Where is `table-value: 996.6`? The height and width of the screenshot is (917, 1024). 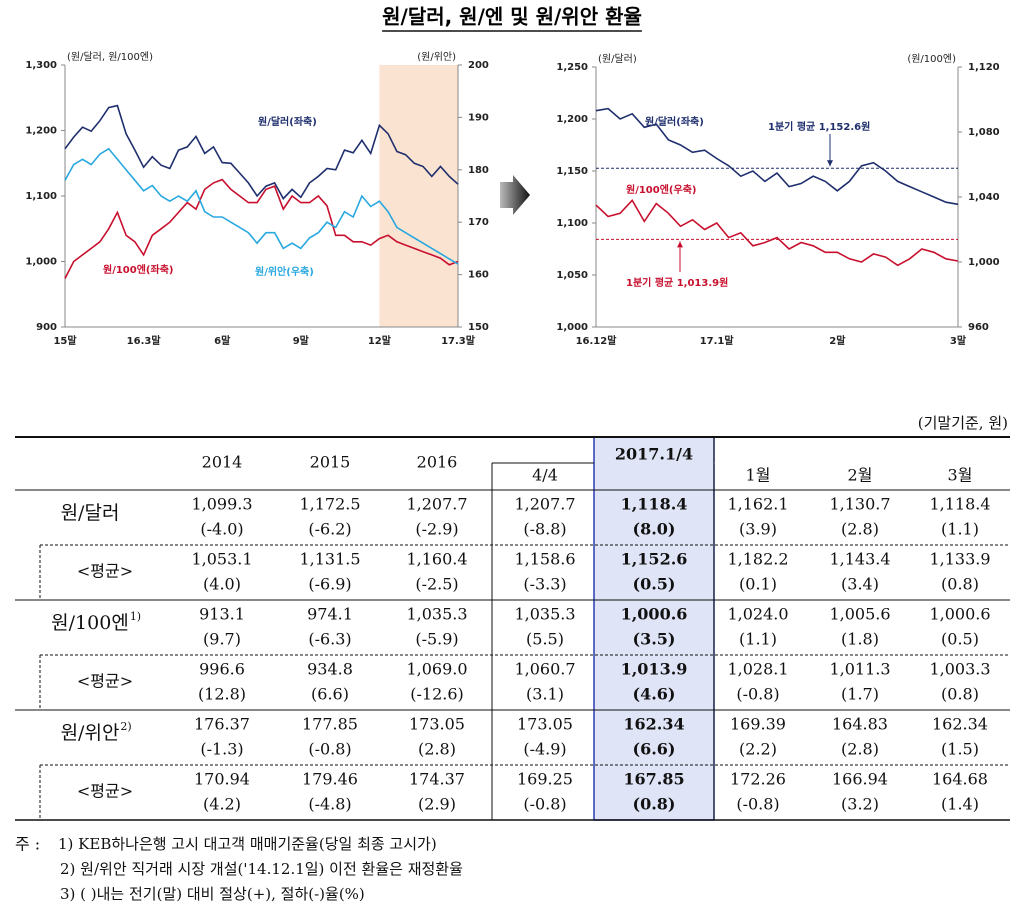 table-value: 996.6 is located at coordinates (222, 669).